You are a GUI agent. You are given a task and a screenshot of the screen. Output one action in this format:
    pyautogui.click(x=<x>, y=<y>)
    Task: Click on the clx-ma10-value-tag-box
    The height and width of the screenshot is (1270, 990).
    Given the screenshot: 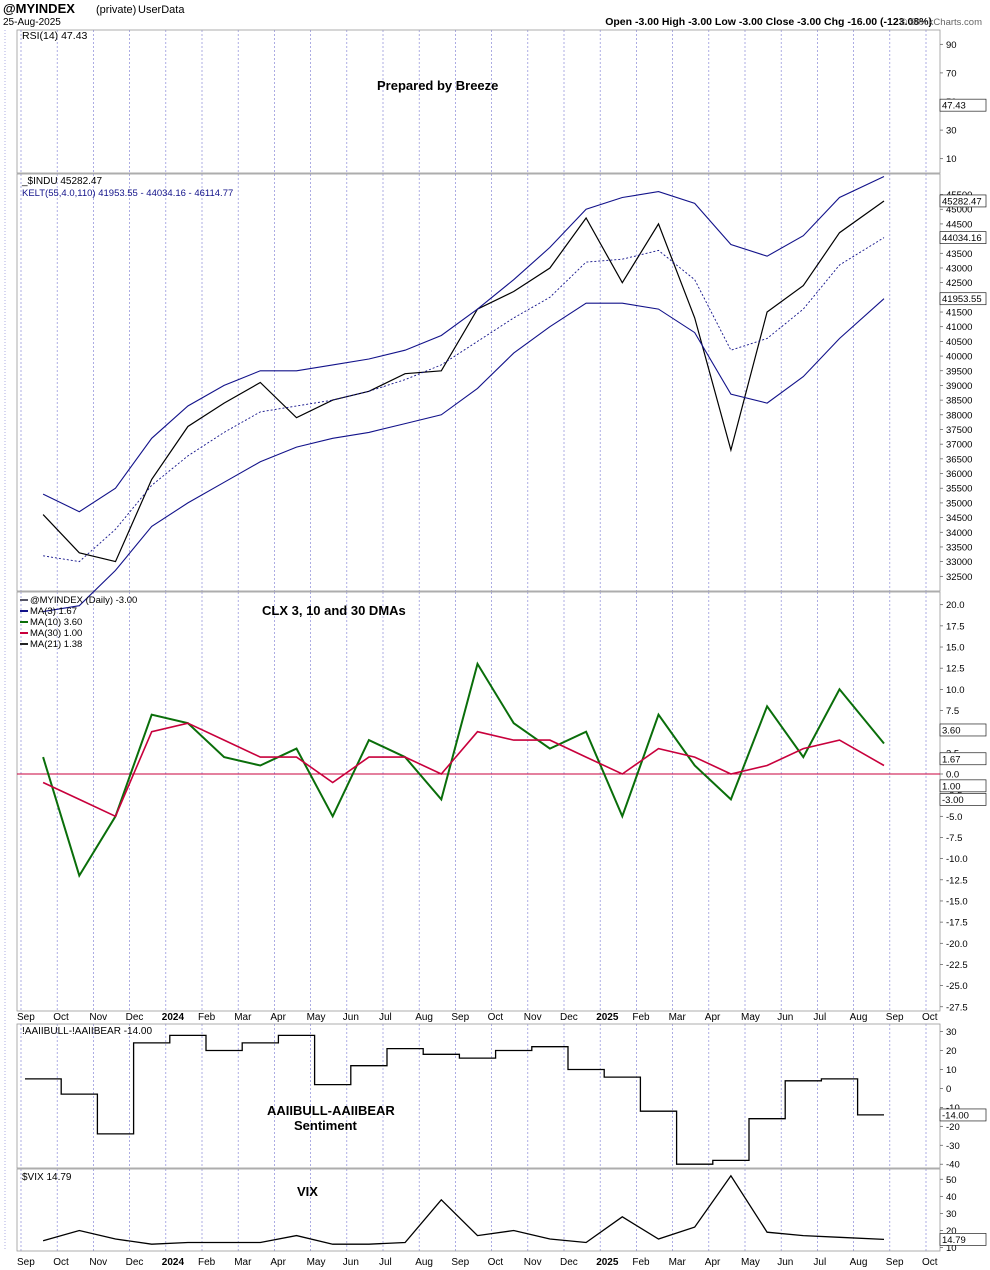 What is the action you would take?
    pyautogui.click(x=963, y=730)
    